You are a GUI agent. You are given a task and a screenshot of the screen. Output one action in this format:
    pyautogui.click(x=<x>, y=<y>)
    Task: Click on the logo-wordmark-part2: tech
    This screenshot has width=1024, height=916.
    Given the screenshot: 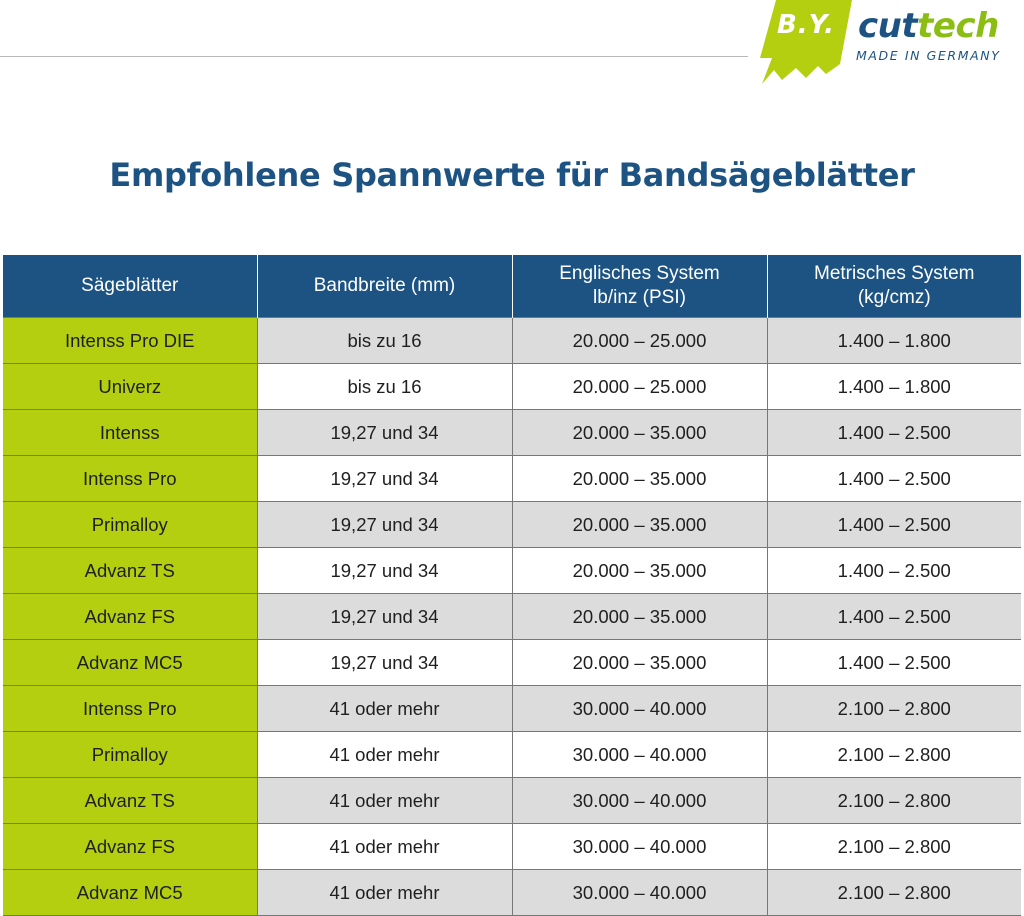 What is the action you would take?
    pyautogui.click(x=958, y=26)
    